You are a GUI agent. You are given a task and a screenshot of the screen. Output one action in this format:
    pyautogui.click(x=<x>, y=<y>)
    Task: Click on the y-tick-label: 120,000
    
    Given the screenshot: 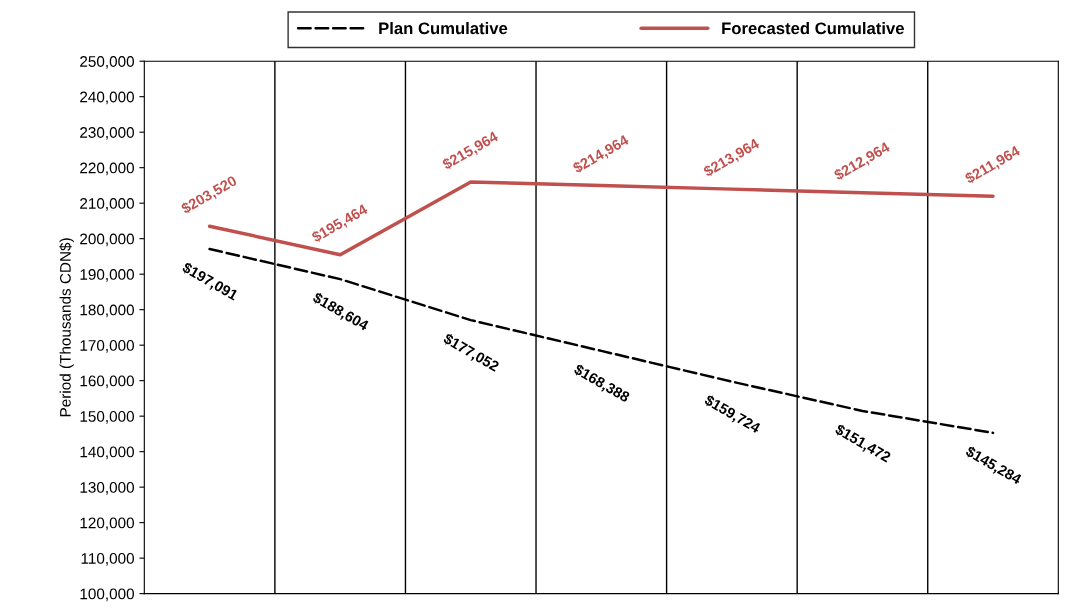 What is the action you would take?
    pyautogui.click(x=107, y=524)
    